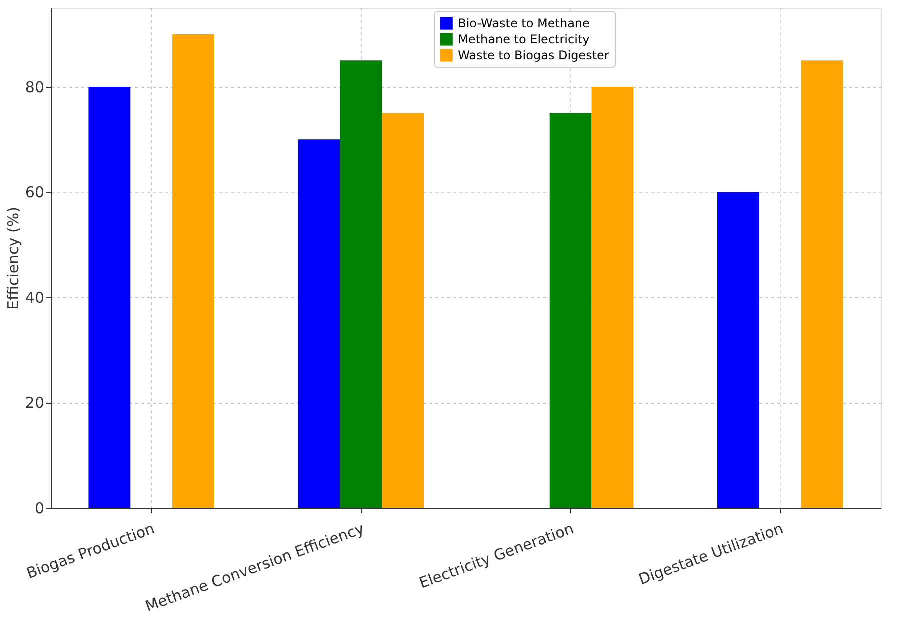 This screenshot has width=902, height=630. I want to click on y-tick-label: 80, so click(34, 87).